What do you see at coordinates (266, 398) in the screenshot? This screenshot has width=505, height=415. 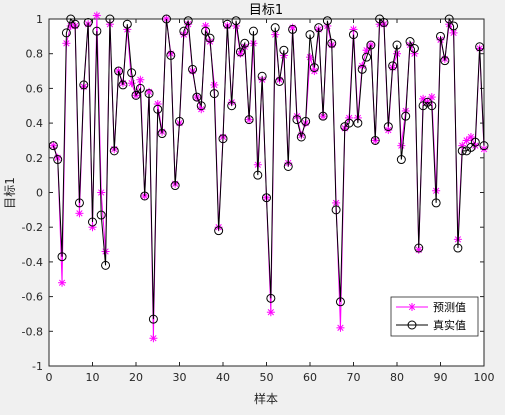 I see `x-axis-label: 样本` at bounding box center [266, 398].